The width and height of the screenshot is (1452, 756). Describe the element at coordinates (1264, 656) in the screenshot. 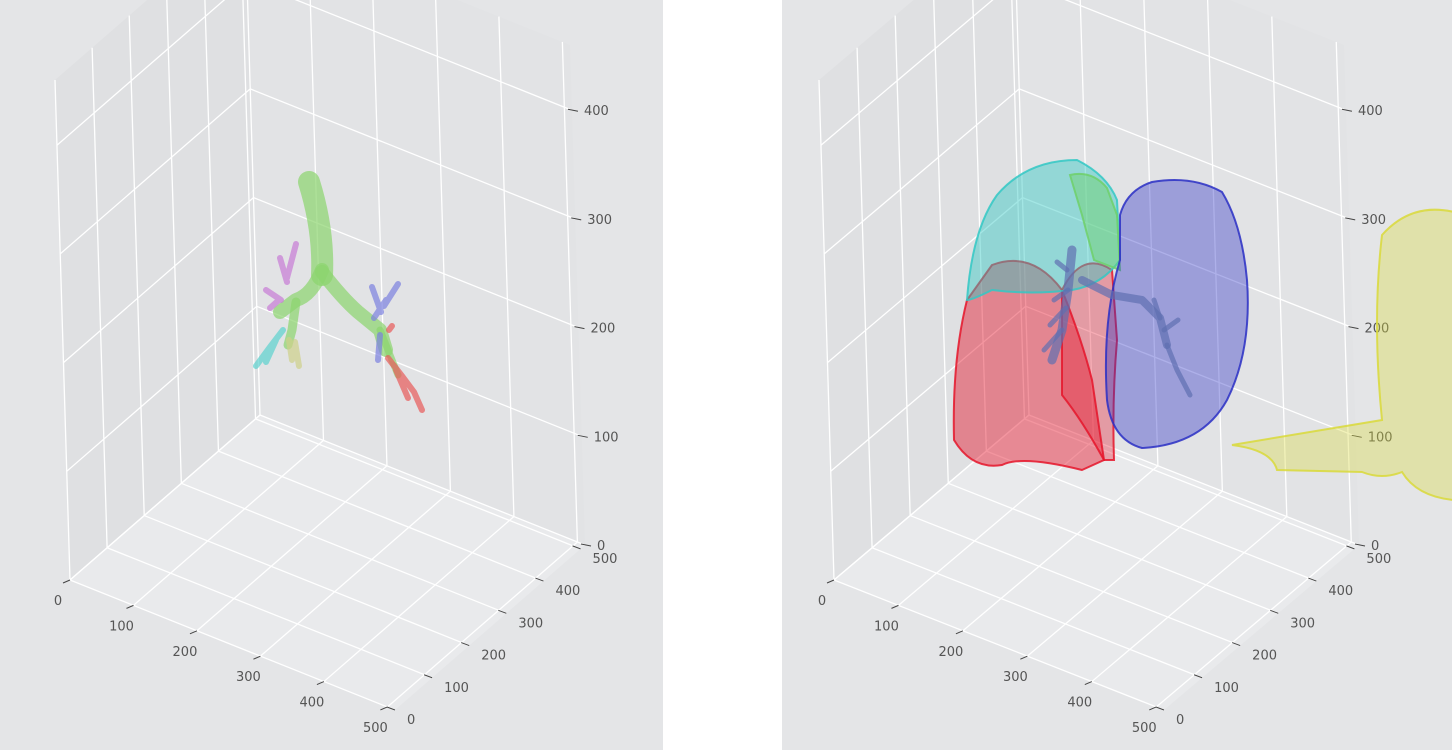

I see `y-tick-label: 200` at that location.